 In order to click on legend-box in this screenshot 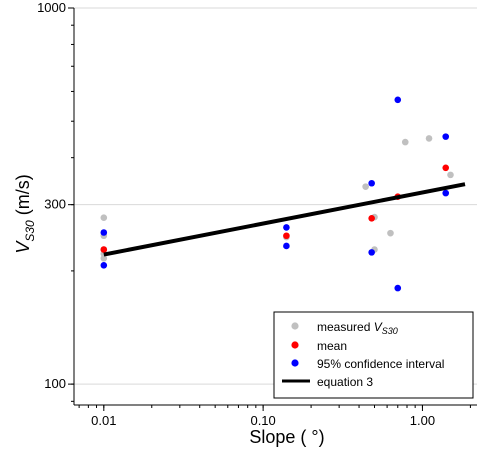, I will do `click(373, 355)`.